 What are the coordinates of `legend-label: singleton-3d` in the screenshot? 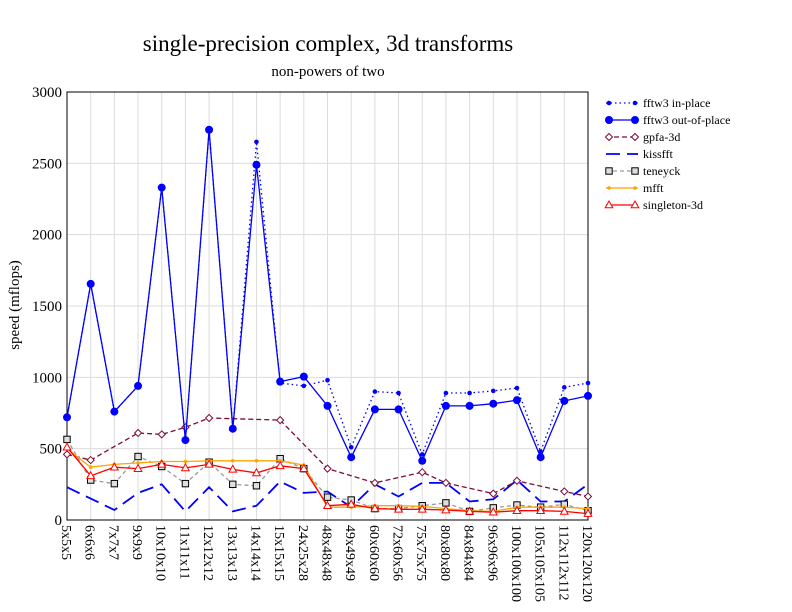 It's located at (673, 205).